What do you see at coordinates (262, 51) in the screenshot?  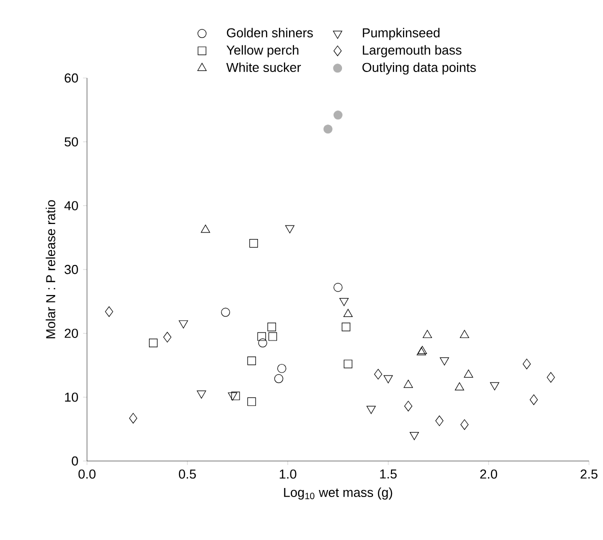 I see `legend-label: Yellow perch` at bounding box center [262, 51].